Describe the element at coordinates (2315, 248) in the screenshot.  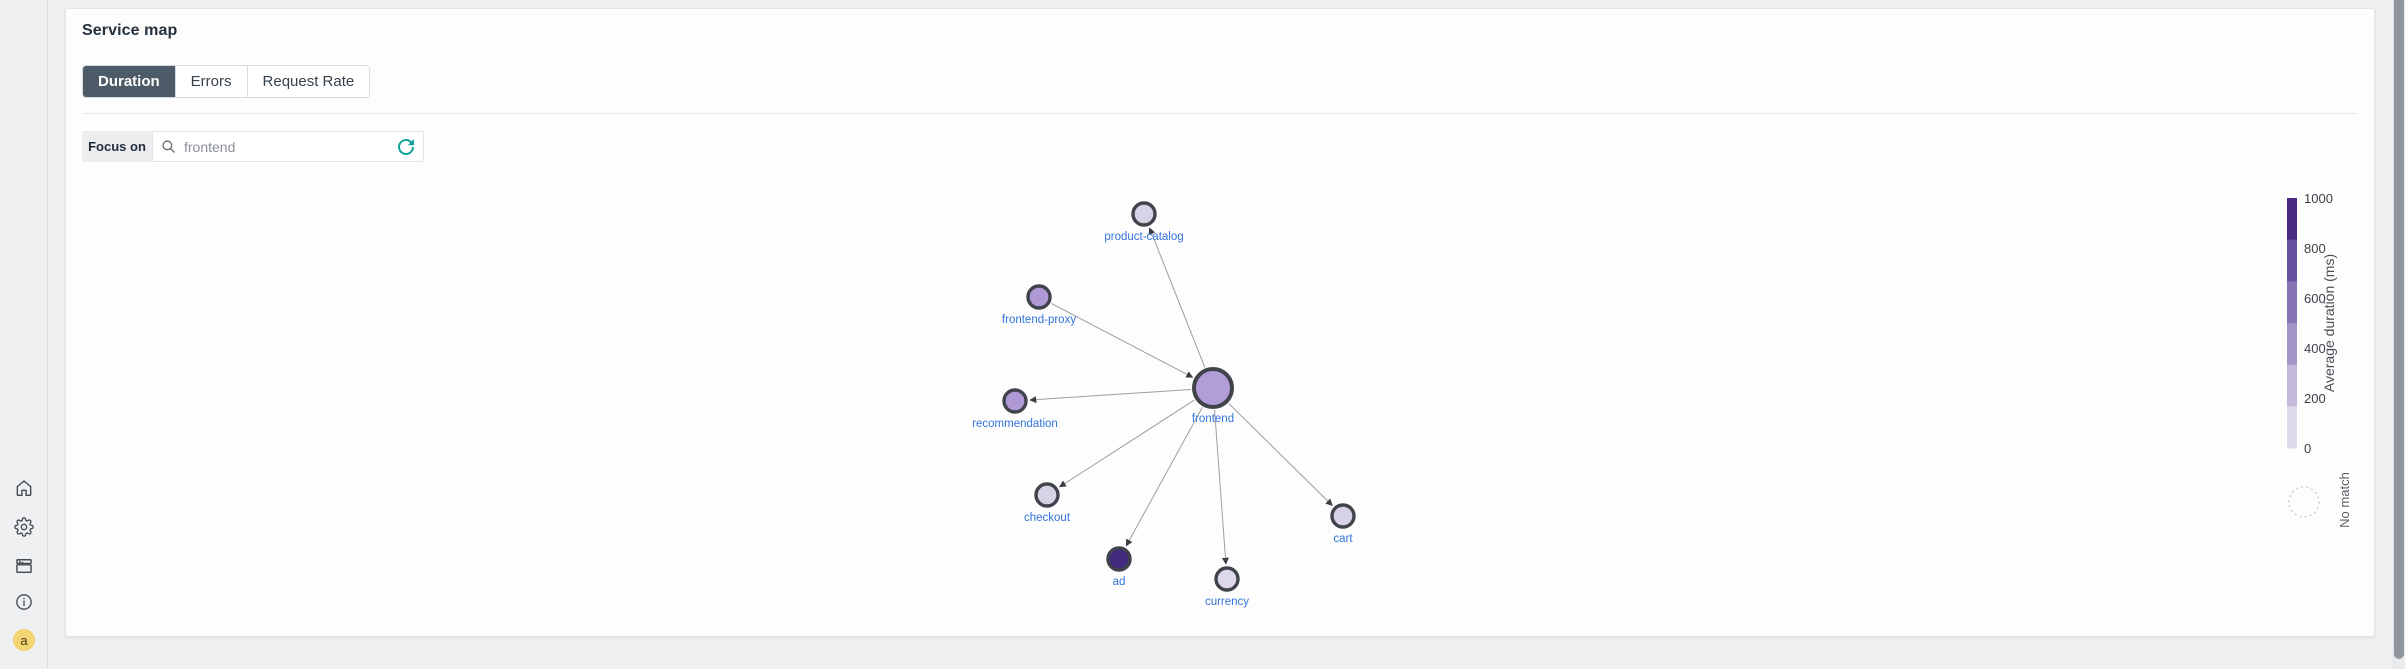
I see `legend-tick: 800` at that location.